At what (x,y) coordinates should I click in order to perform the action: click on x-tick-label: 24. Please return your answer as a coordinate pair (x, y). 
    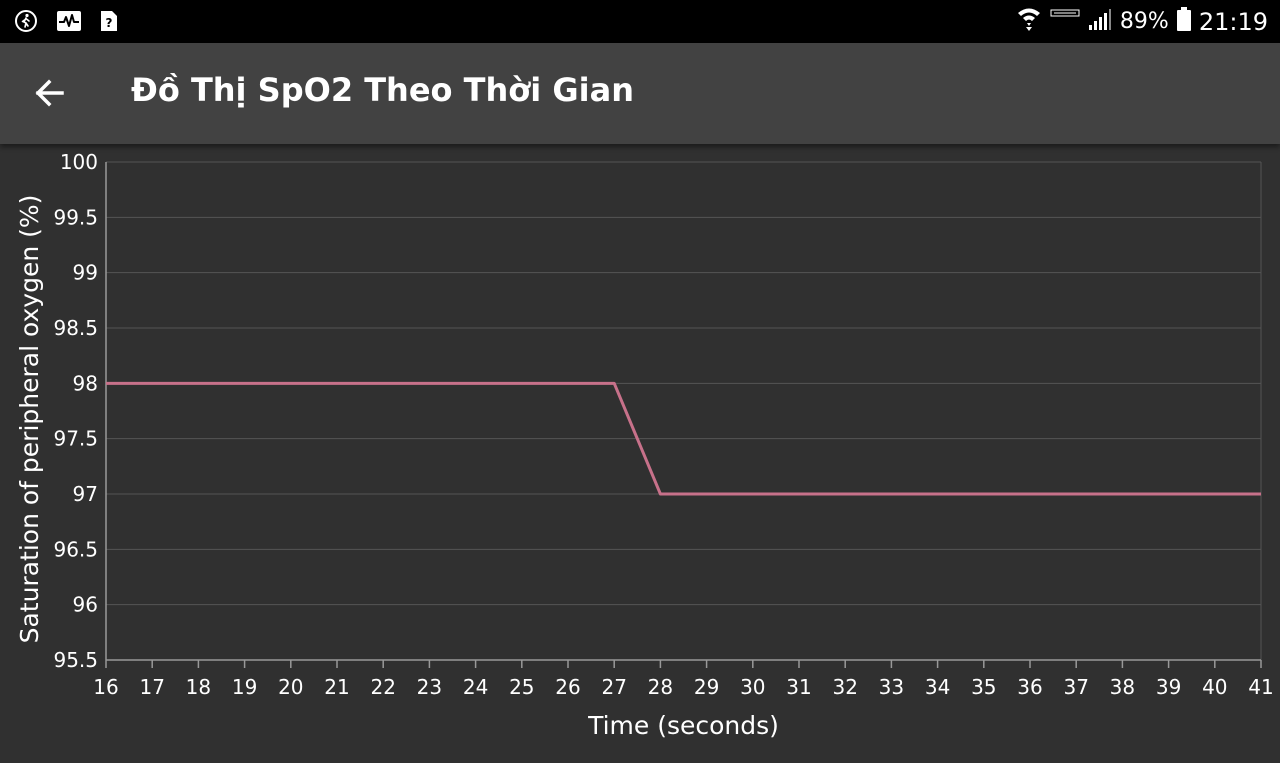
    Looking at the image, I should click on (475, 687).